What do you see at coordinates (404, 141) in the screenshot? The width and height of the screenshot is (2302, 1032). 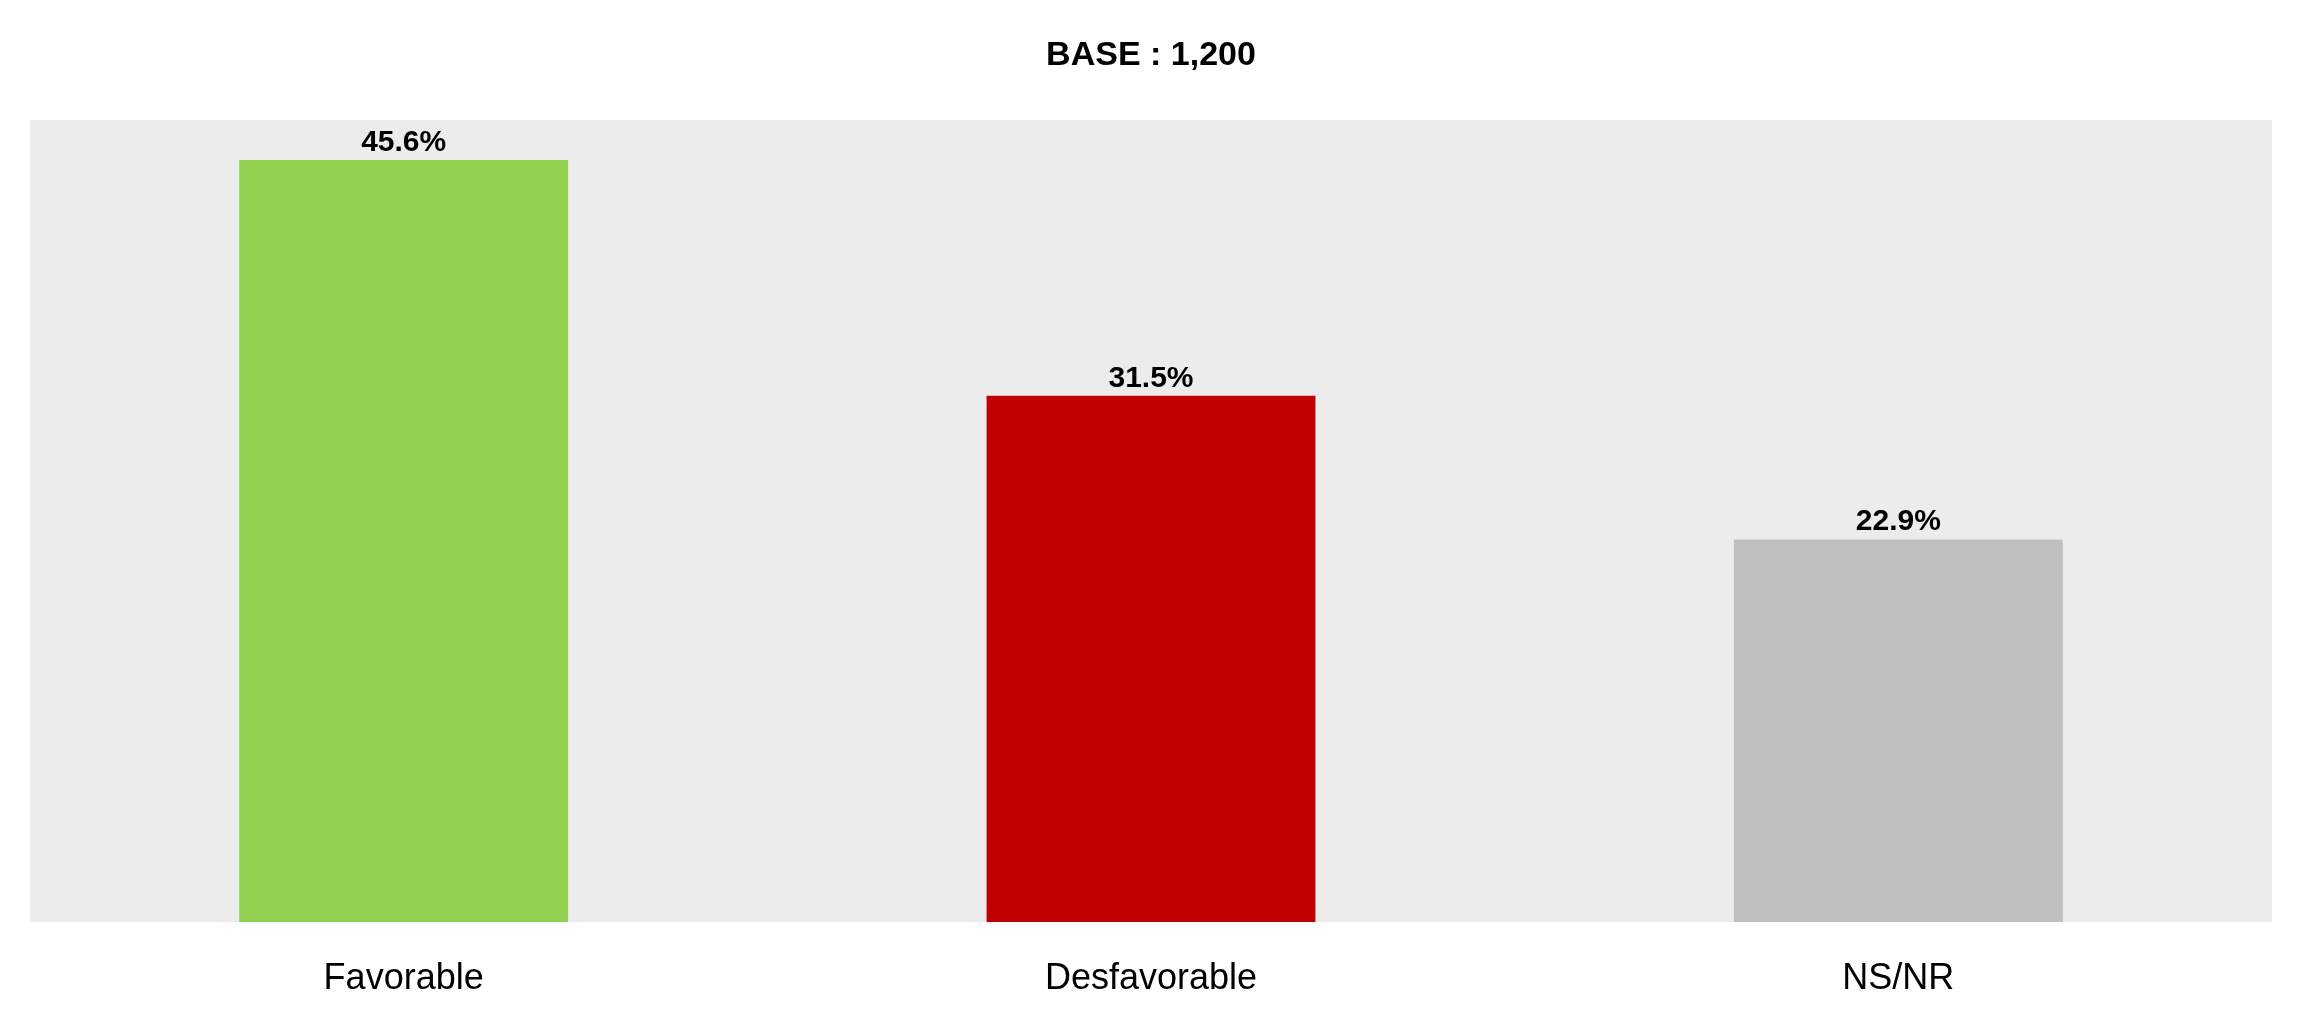 I see `data-label: 45.6%` at bounding box center [404, 141].